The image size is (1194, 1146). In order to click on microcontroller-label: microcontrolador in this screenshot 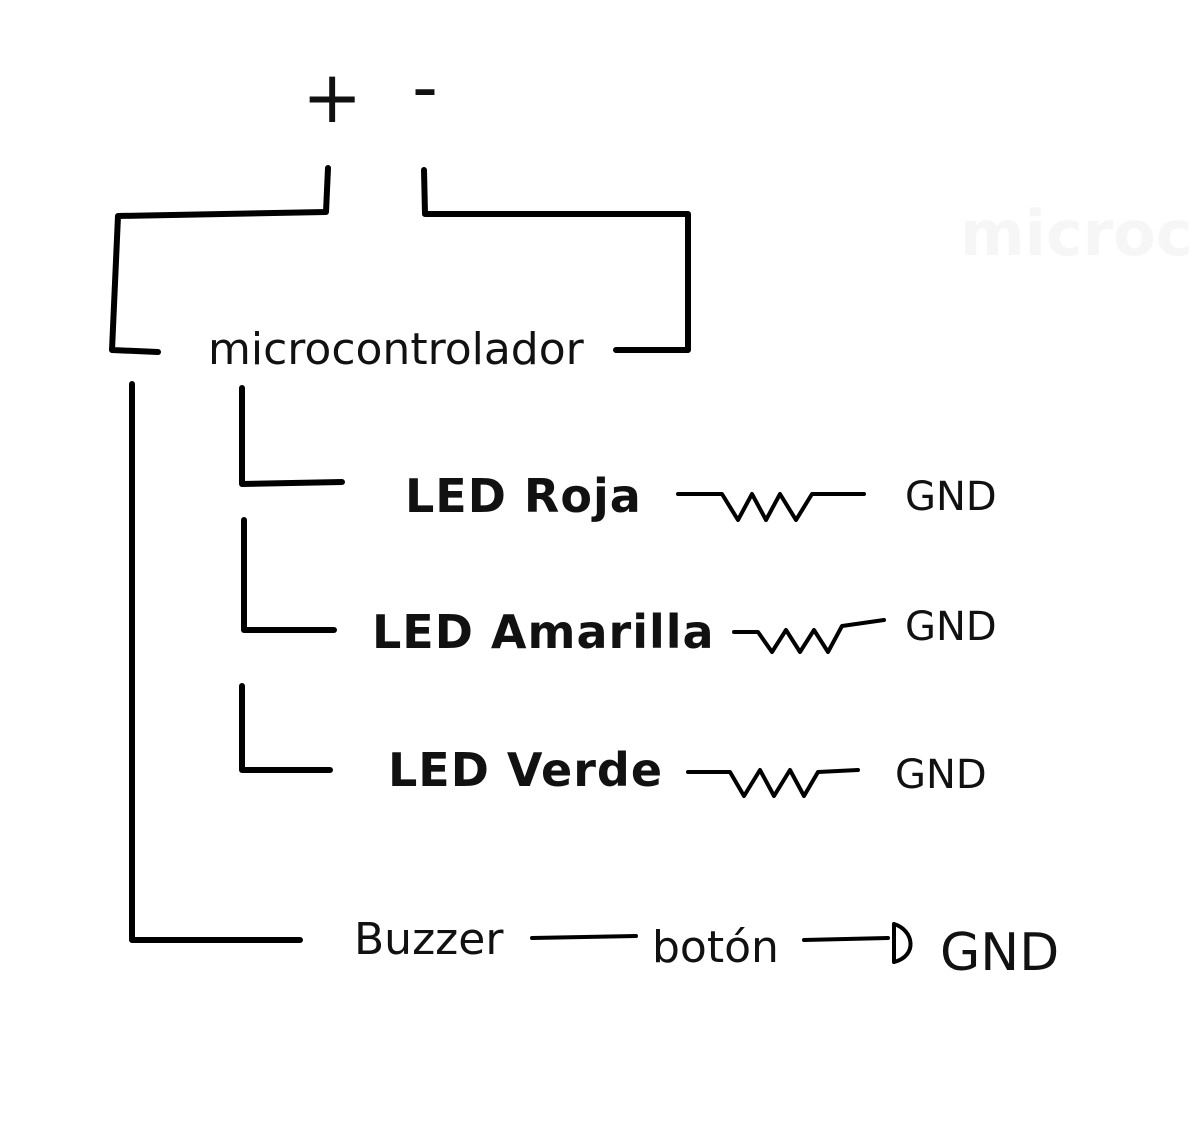, I will do `click(396, 349)`.